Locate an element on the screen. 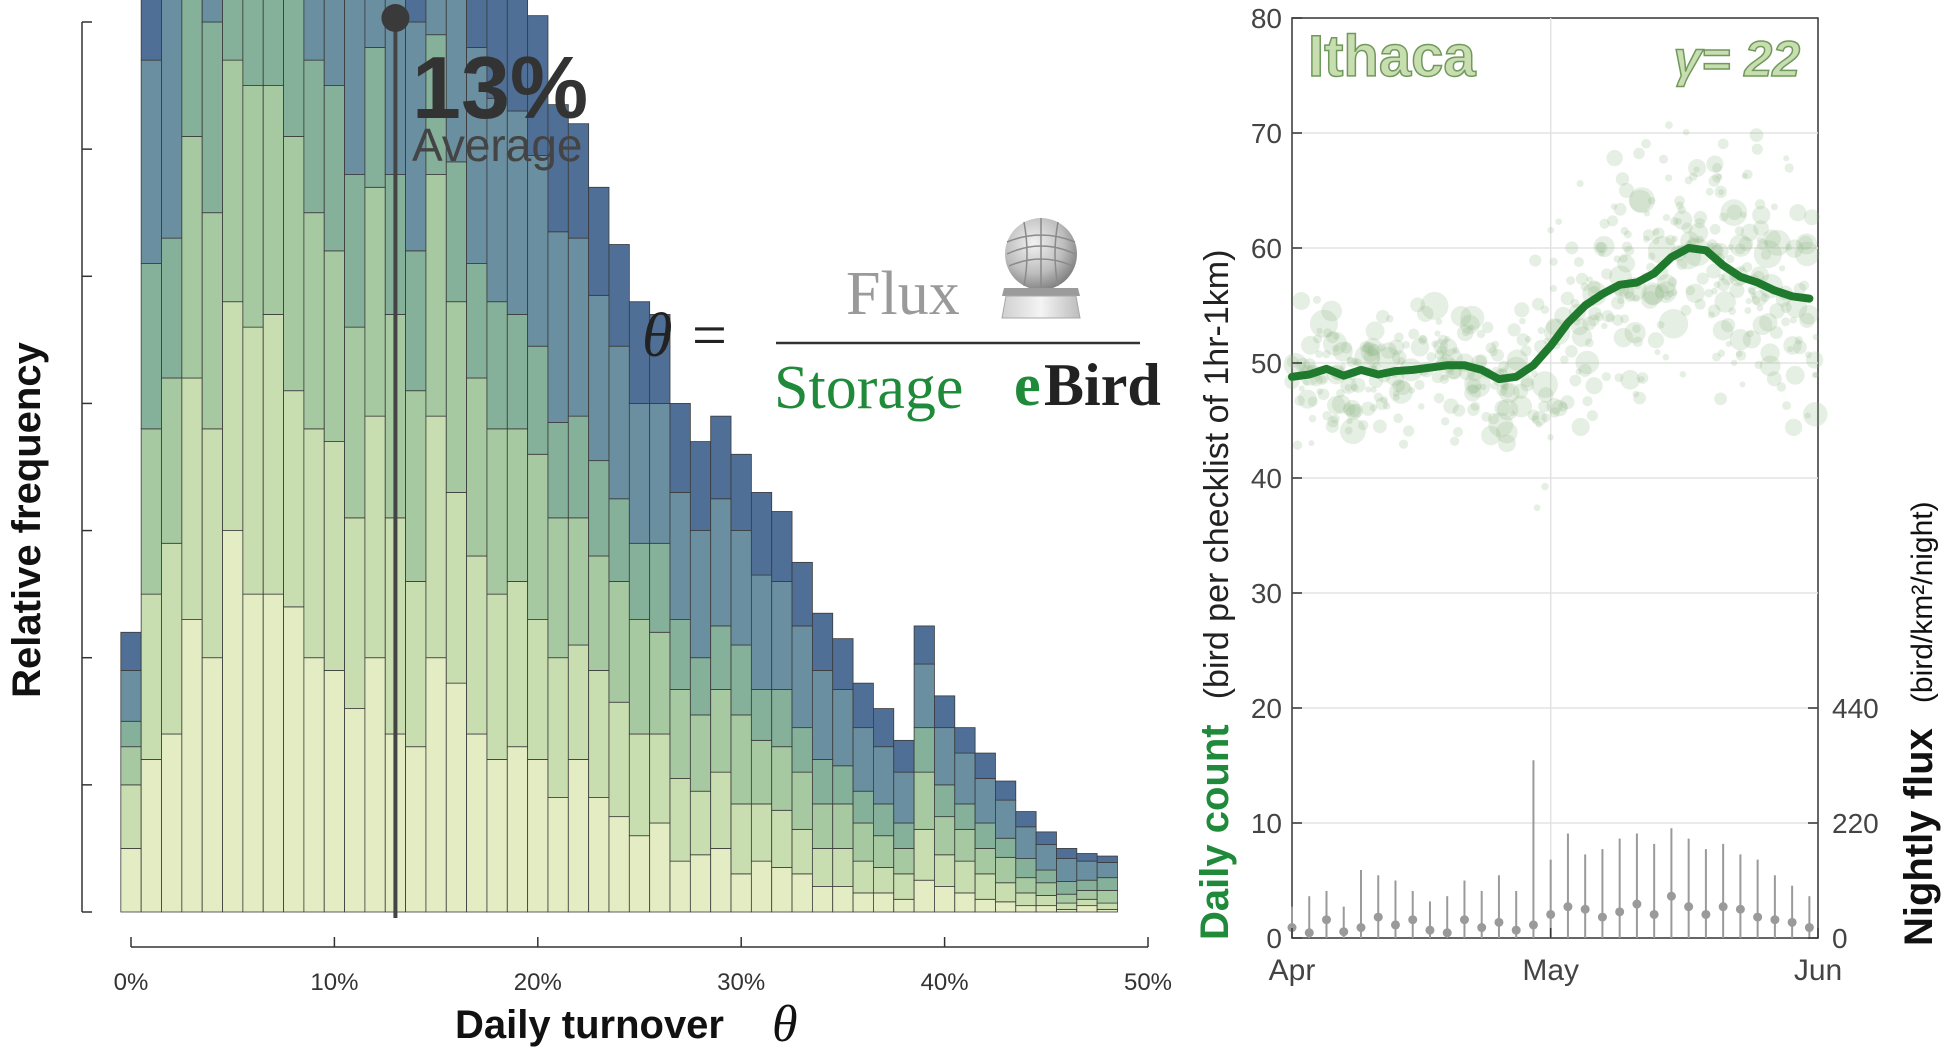 The image size is (1960, 1062). weather-radar-icon is located at coordinates (1041, 268).